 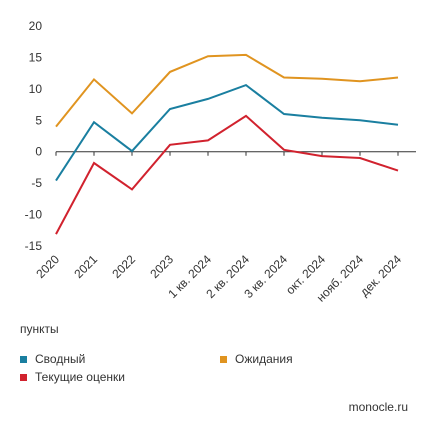 I want to click on legend-item-svodny: Сводный, so click(x=52, y=359).